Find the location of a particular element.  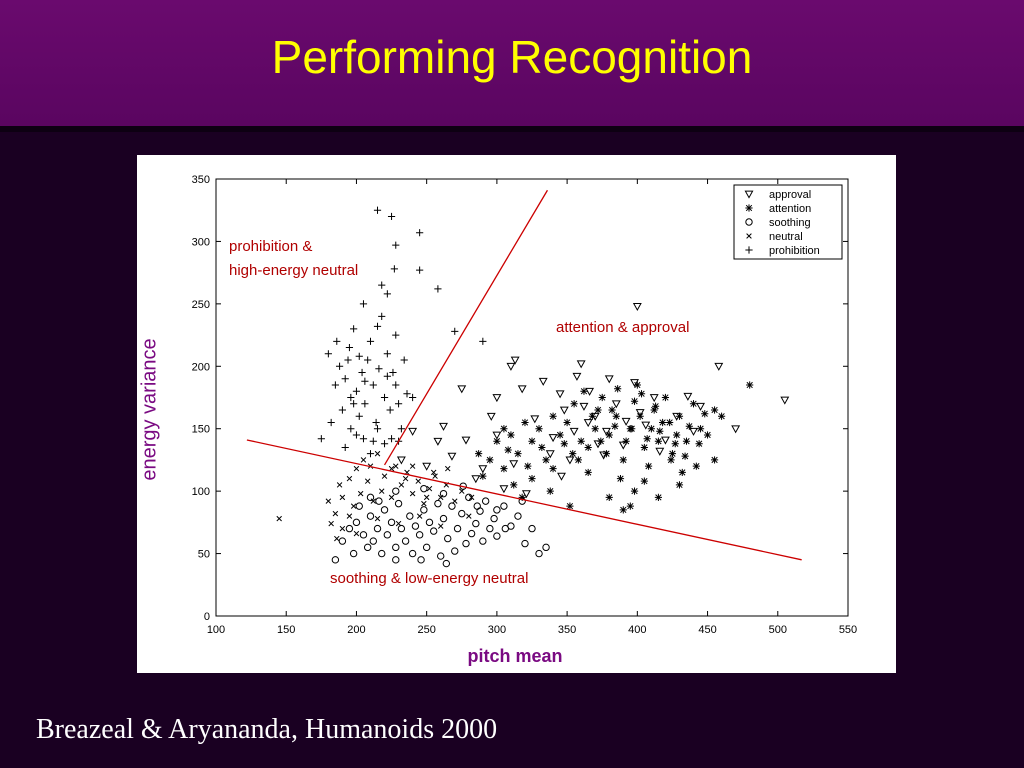

legend-label-soothing: soothing is located at coordinates (790, 223).